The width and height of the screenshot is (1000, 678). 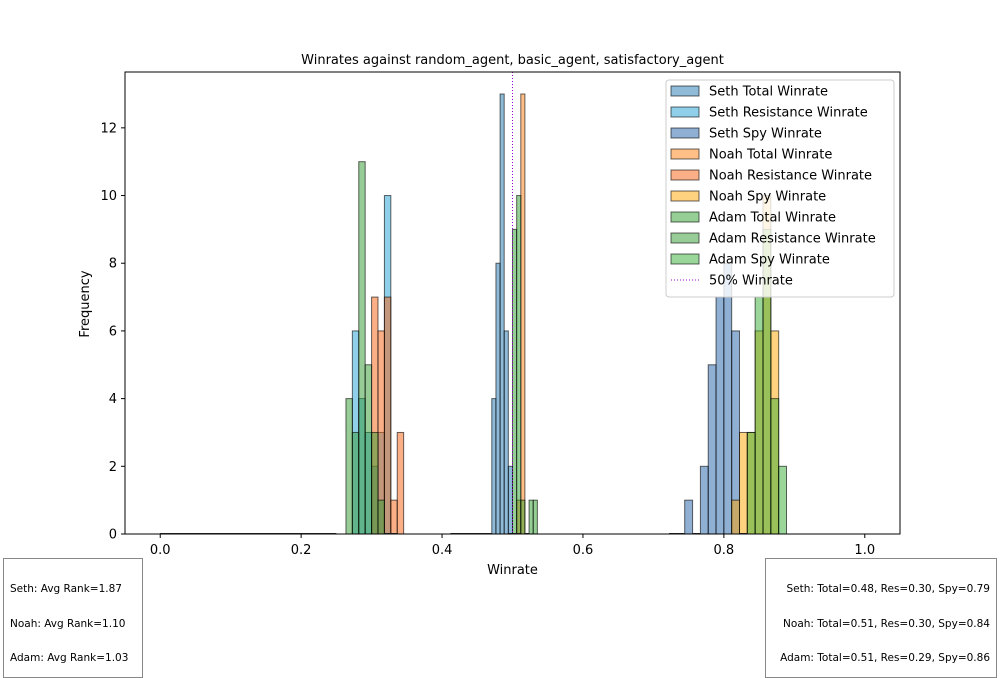 What do you see at coordinates (113, 535) in the screenshot?
I see `y-tick-label: 0` at bounding box center [113, 535].